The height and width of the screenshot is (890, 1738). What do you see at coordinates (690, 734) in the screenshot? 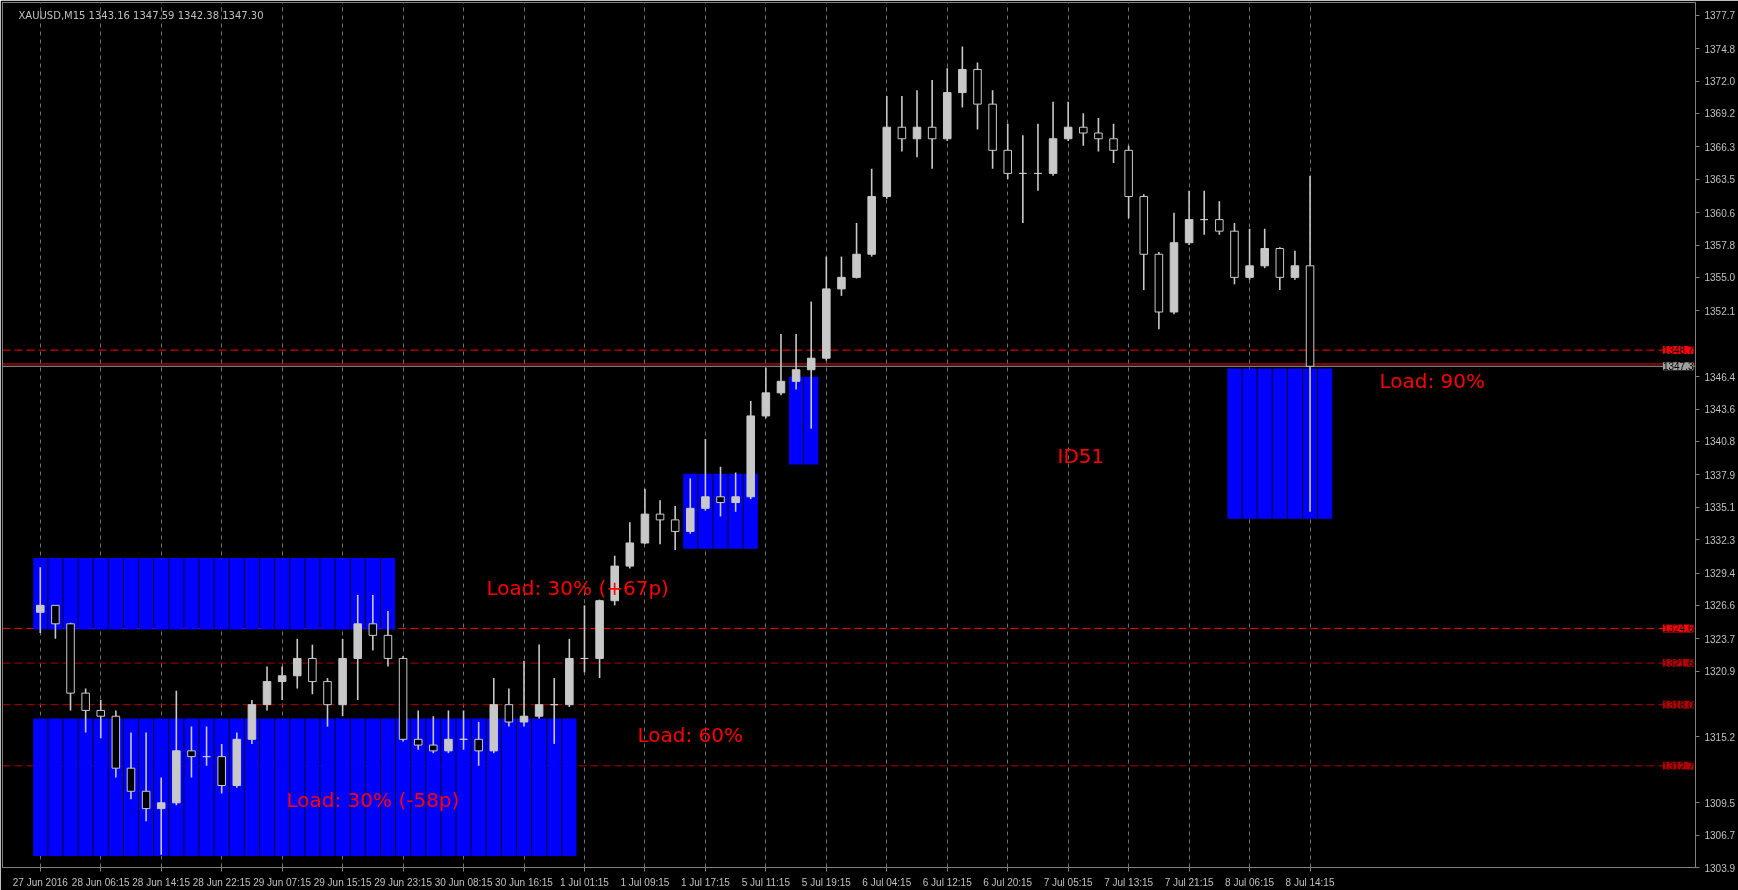
I see `annotation: Load: 60%` at bounding box center [690, 734].